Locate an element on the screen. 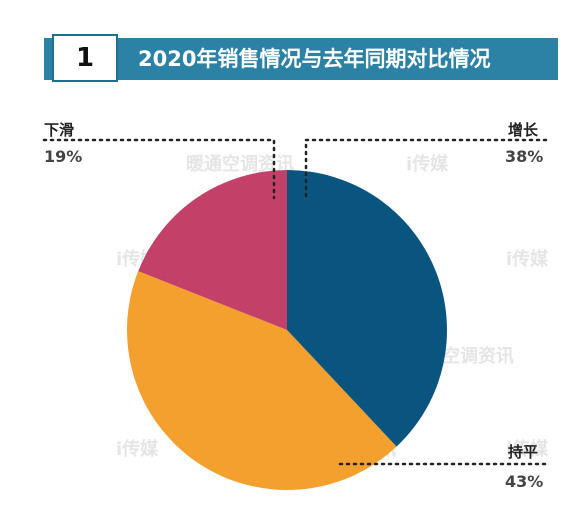  leader-line-增长 is located at coordinates (426, 169).